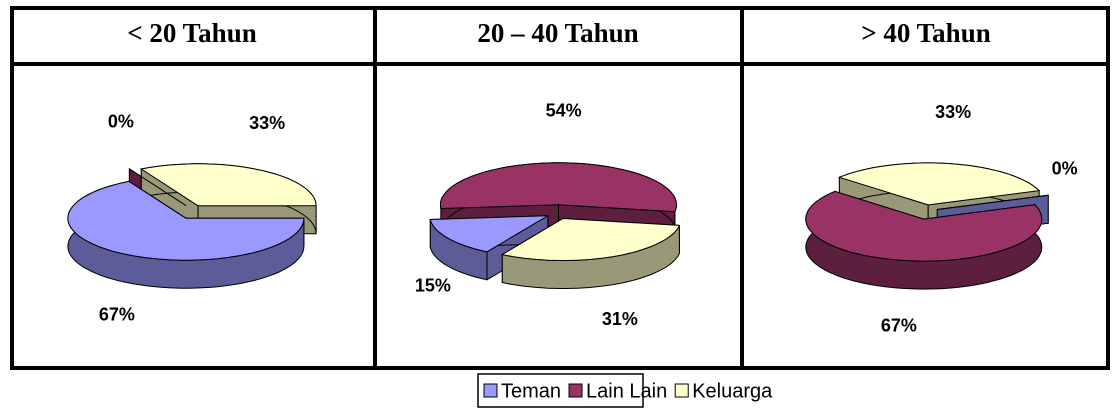 This screenshot has width=1120, height=411. I want to click on legend-box, so click(560, 390).